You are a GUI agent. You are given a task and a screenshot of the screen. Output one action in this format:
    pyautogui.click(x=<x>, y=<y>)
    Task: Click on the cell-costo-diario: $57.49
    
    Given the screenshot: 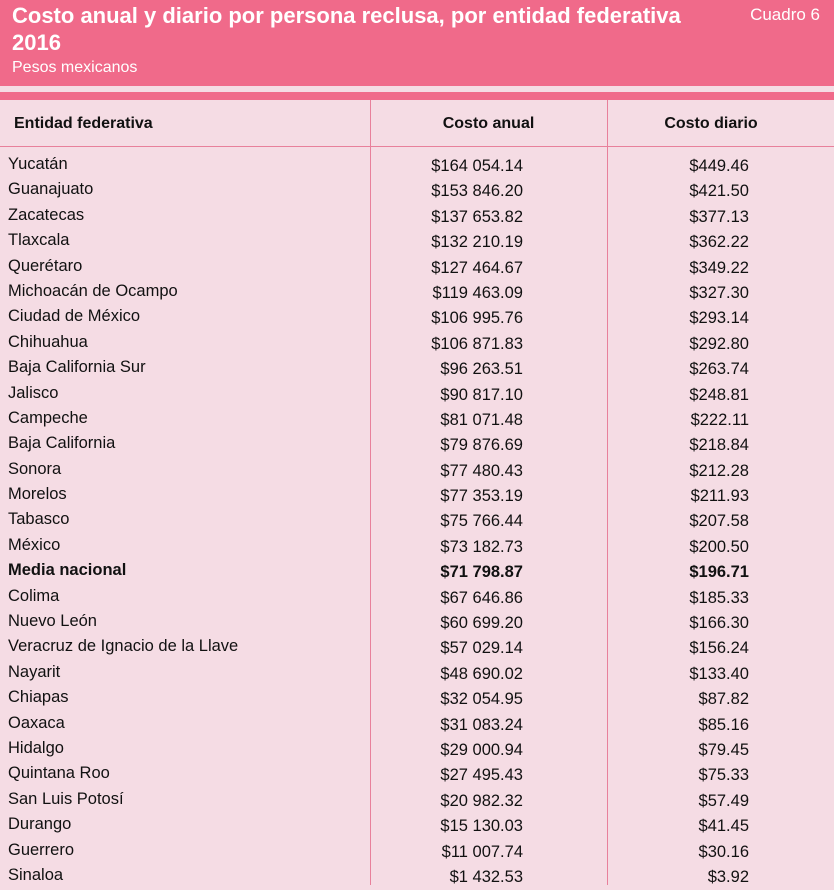 What is the action you would take?
    pyautogui.click(x=723, y=800)
    